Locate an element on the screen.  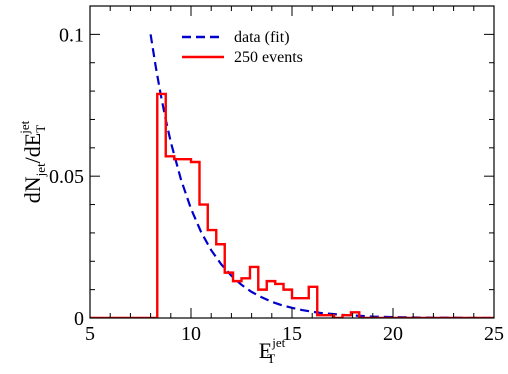
x-tick-label: 5 is located at coordinates (90, 334).